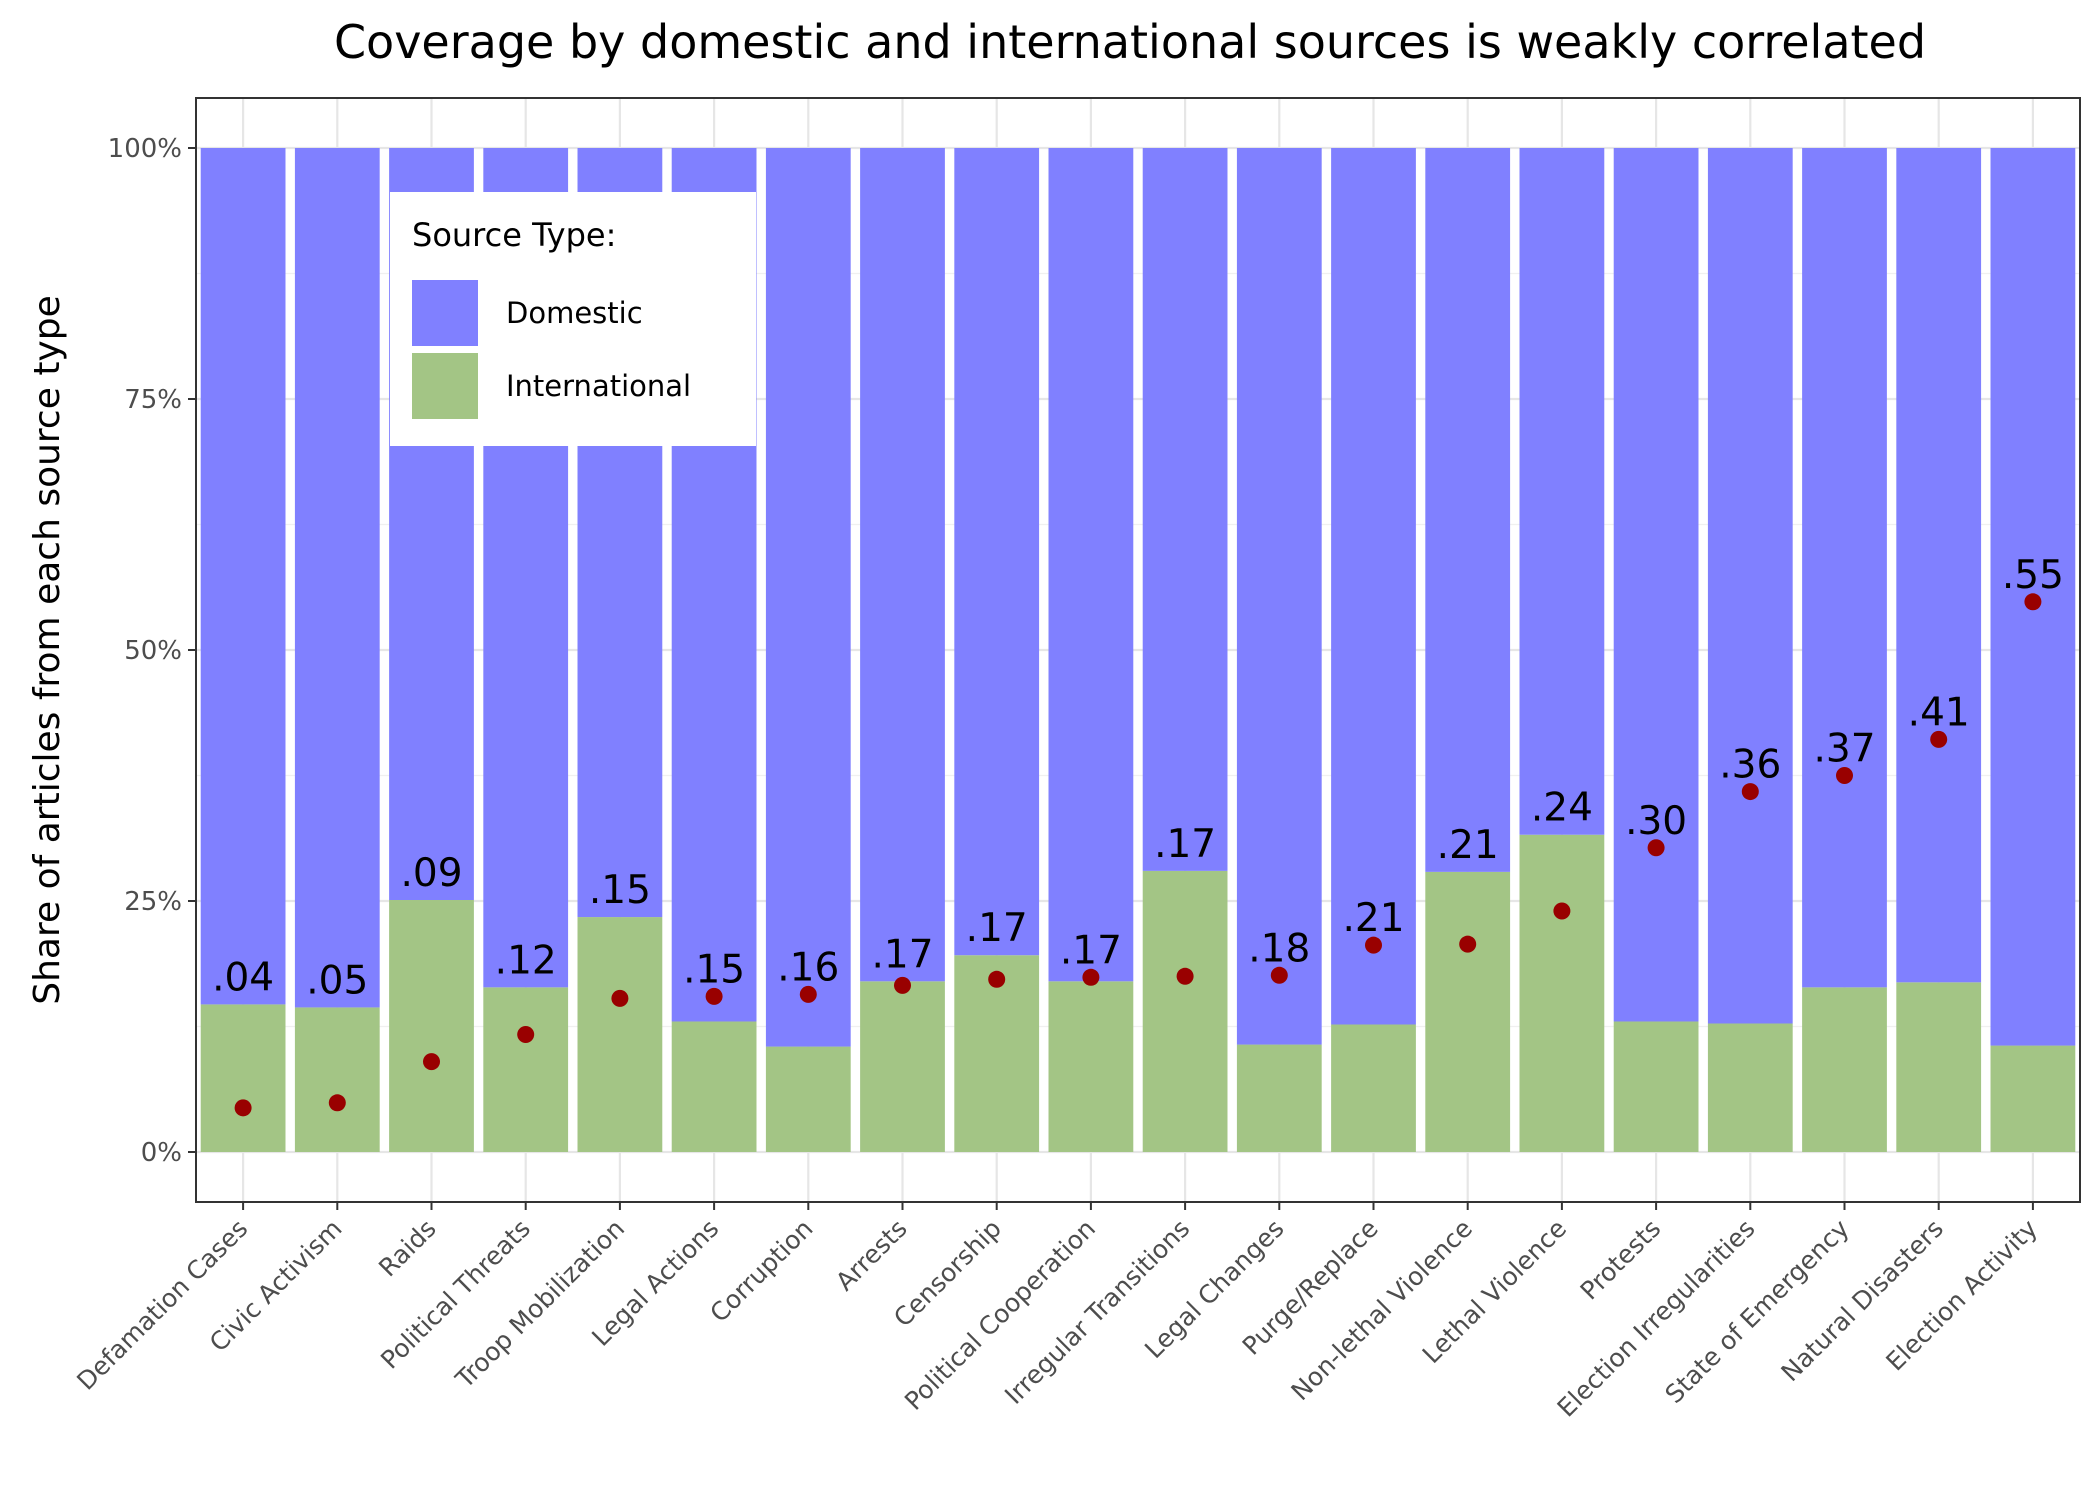  I want to click on y-axis: 0% 25% 50% 75% 100%, so click(152, 651).